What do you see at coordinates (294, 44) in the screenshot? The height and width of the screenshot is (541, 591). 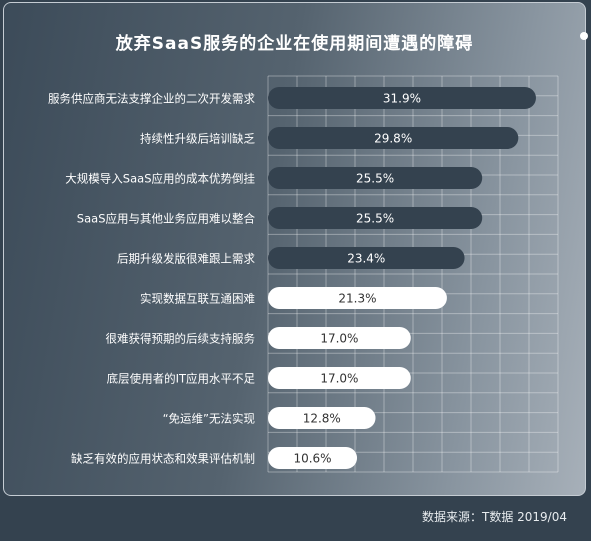 I see `chart-title: 放弃SaaS服务的企业在使用期间遭遇的障碍` at bounding box center [294, 44].